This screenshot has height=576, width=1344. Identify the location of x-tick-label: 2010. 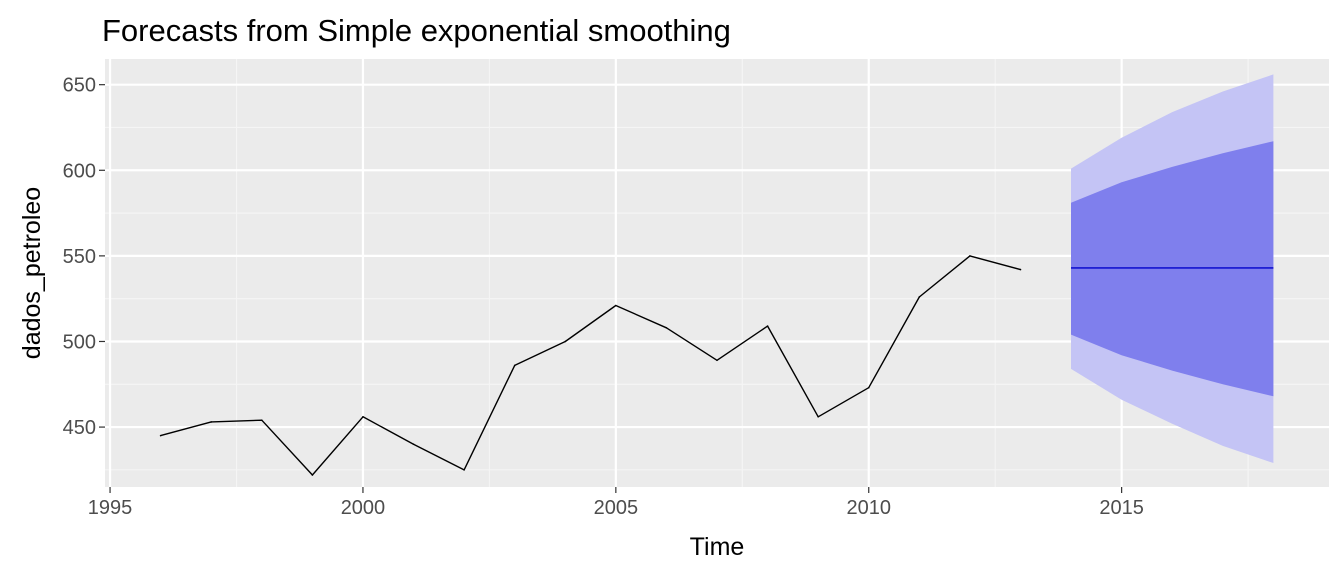
(868, 508).